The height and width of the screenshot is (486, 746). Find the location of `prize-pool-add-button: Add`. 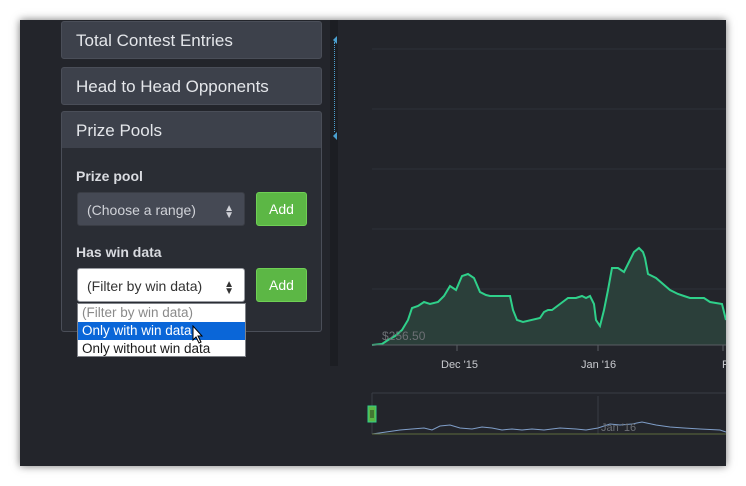

prize-pool-add-button: Add is located at coordinates (281, 209).